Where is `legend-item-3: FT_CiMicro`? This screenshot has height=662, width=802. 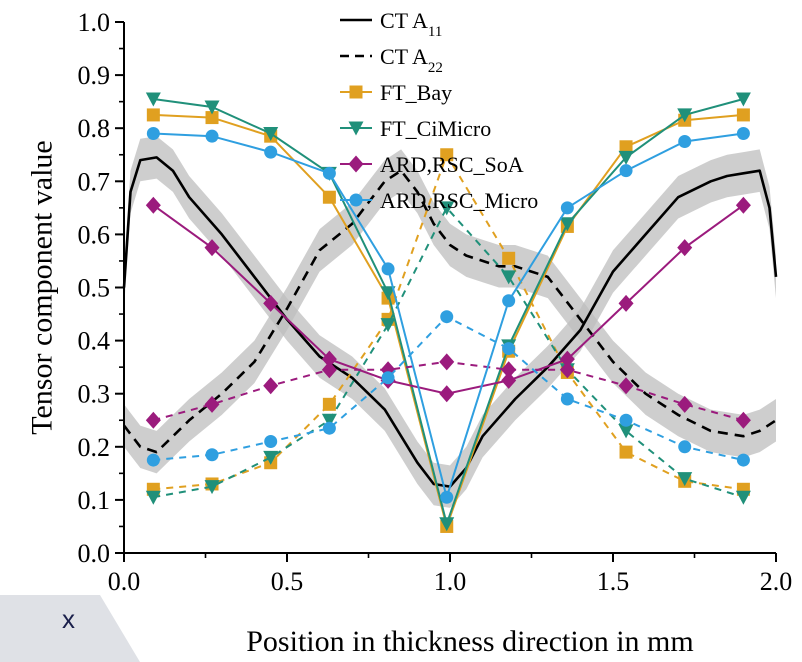
legend-item-3: FT_CiMicro is located at coordinates (415, 128).